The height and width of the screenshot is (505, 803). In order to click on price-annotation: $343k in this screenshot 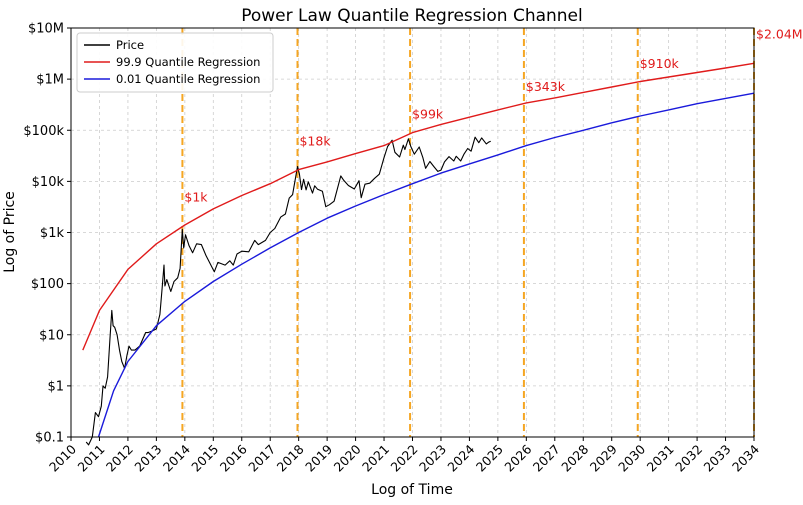, I will do `click(546, 86)`.